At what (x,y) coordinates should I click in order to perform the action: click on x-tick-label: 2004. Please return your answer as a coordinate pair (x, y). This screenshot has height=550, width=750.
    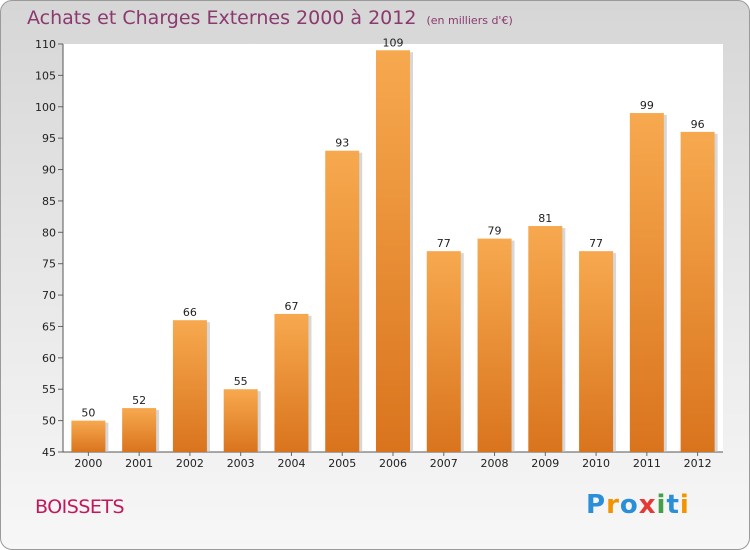
    Looking at the image, I should click on (291, 463).